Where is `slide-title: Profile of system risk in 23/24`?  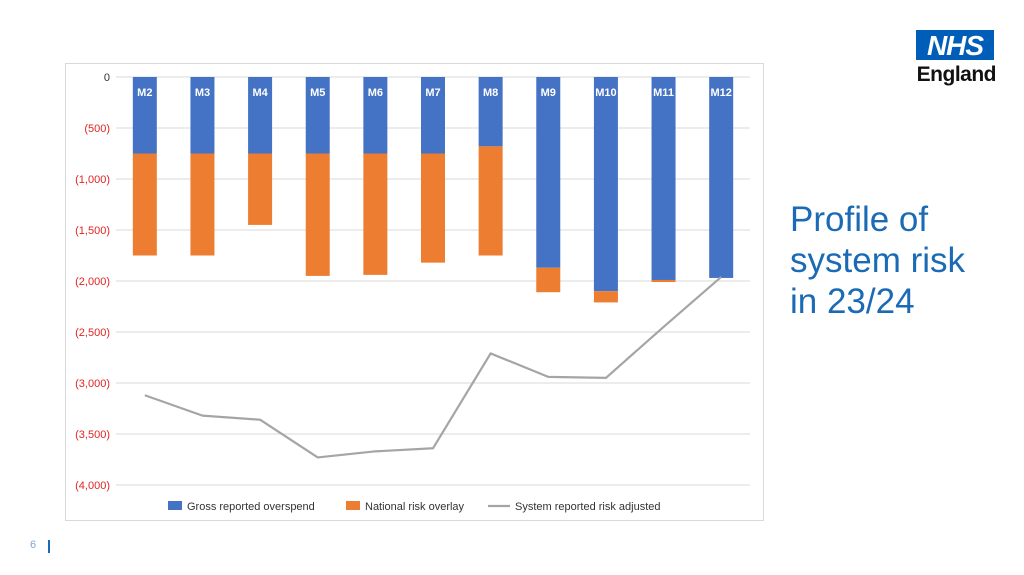 slide-title: Profile of system risk in 23/24 is located at coordinates (877, 260).